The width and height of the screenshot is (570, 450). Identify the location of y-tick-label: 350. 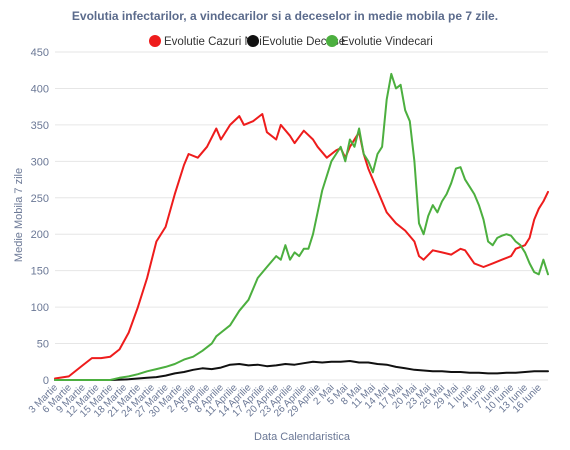
(40, 126).